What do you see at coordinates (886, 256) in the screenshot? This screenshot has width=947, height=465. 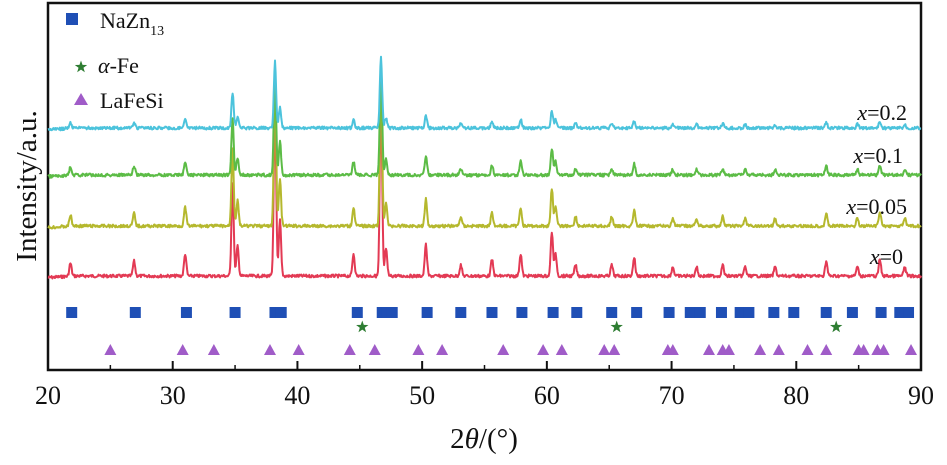 I see `series-label: x=0` at bounding box center [886, 256].